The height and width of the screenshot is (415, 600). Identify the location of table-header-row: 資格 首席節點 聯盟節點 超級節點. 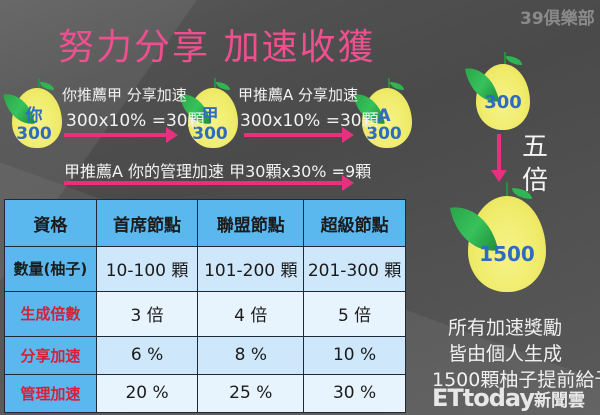
(205, 223).